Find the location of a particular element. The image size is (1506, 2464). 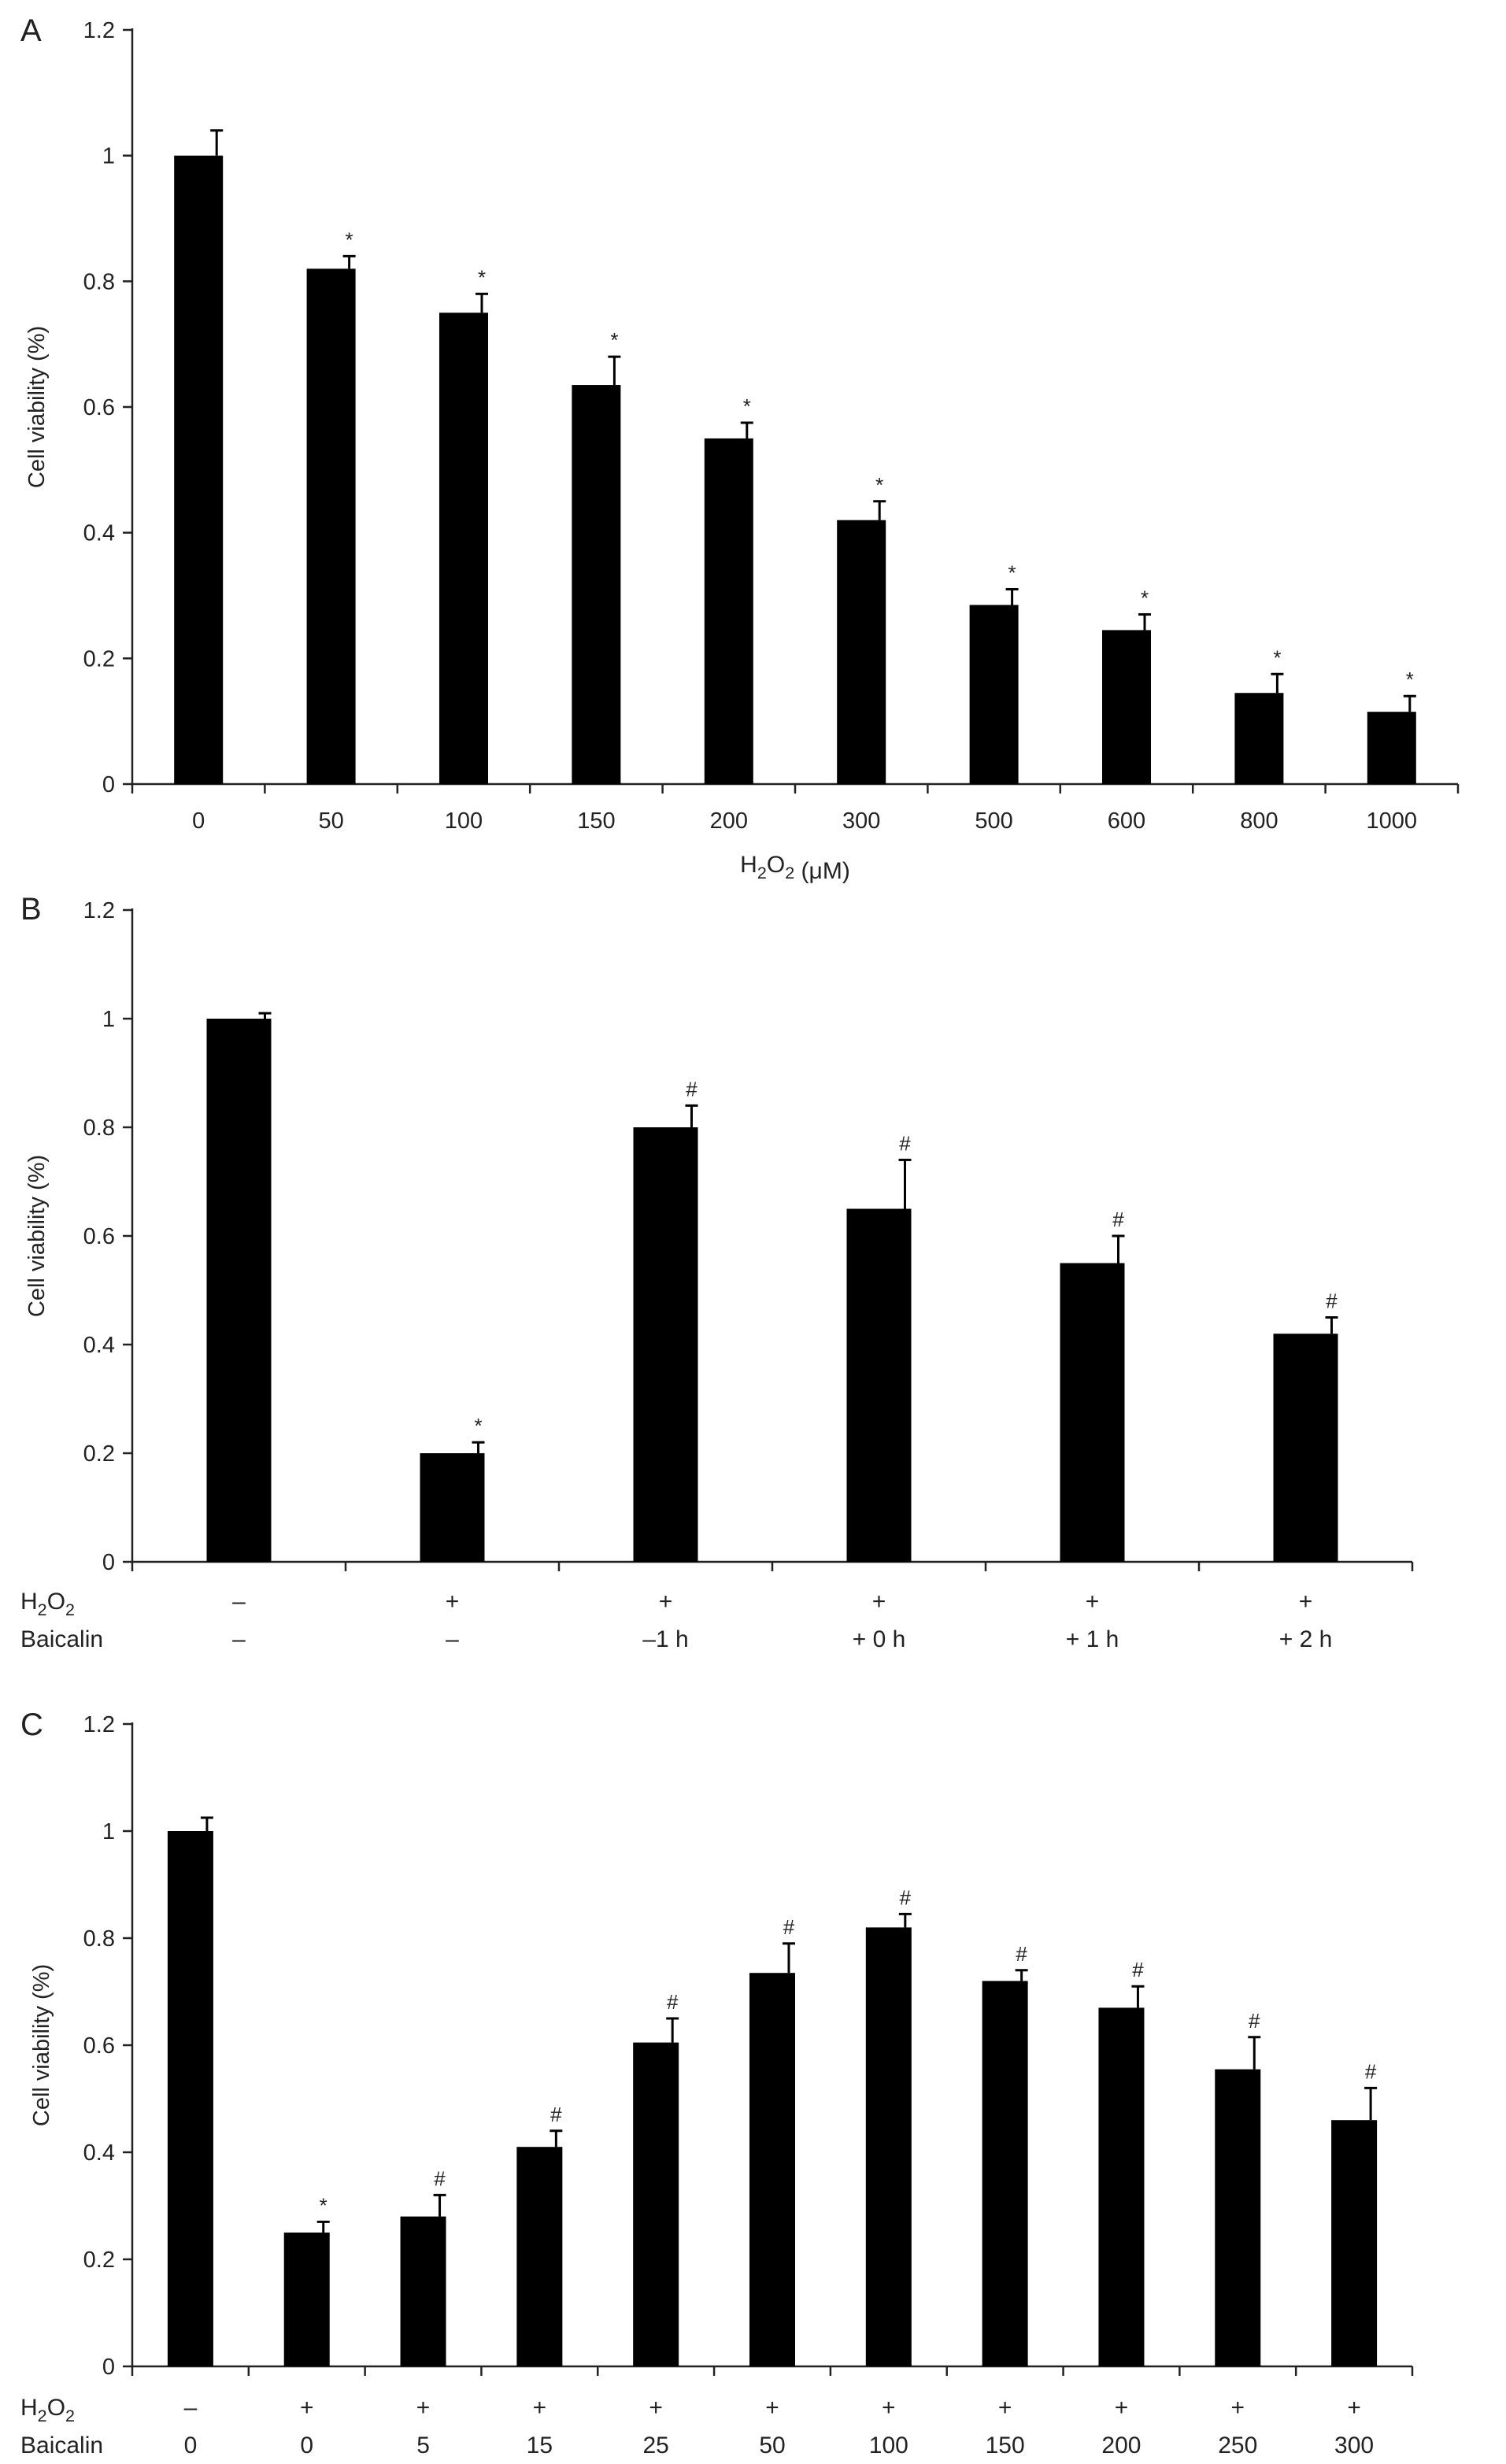

panel-label: A is located at coordinates (31, 30).